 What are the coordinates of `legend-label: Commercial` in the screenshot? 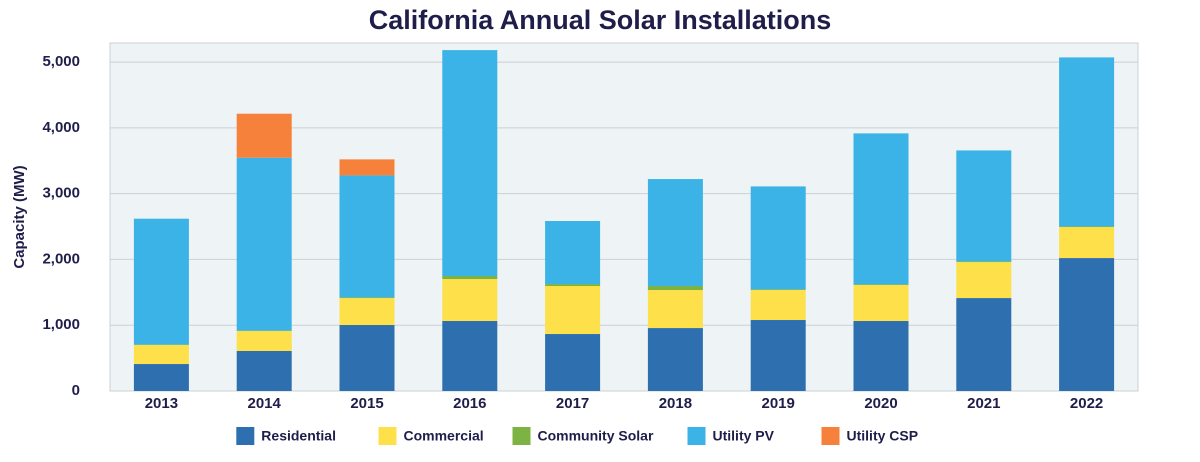 It's located at (444, 436).